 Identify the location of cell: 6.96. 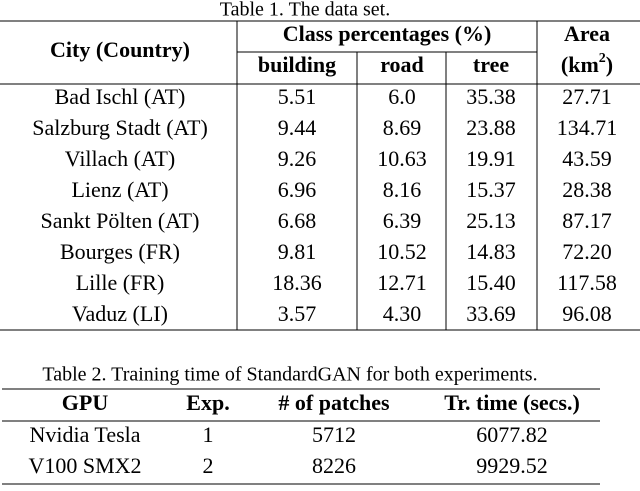
(297, 189).